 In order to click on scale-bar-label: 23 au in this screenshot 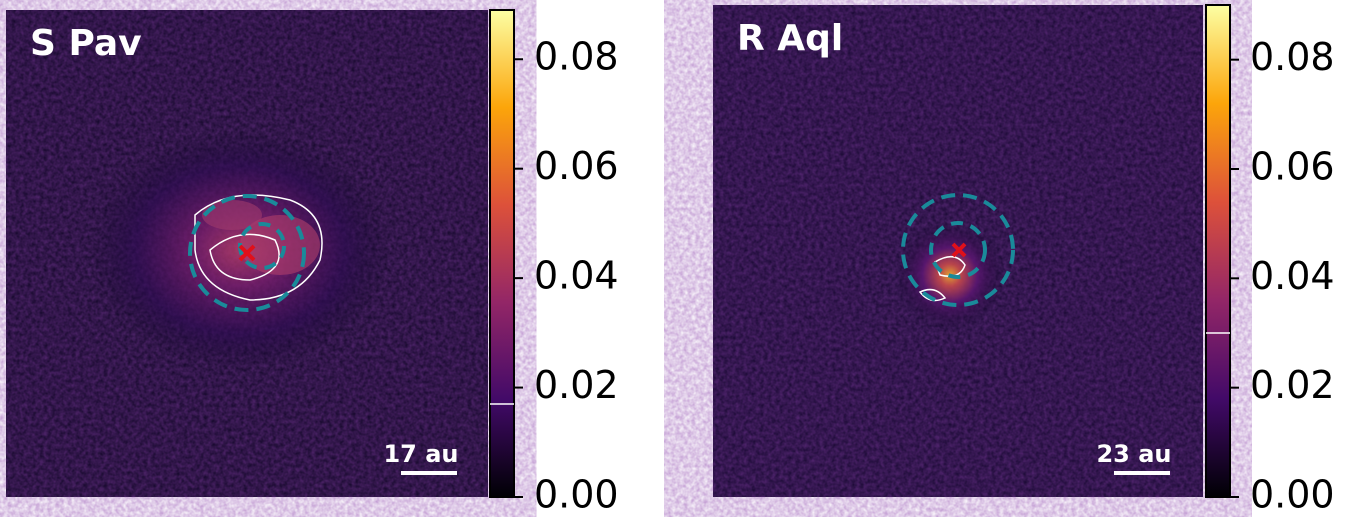, I will do `click(1133, 454)`.